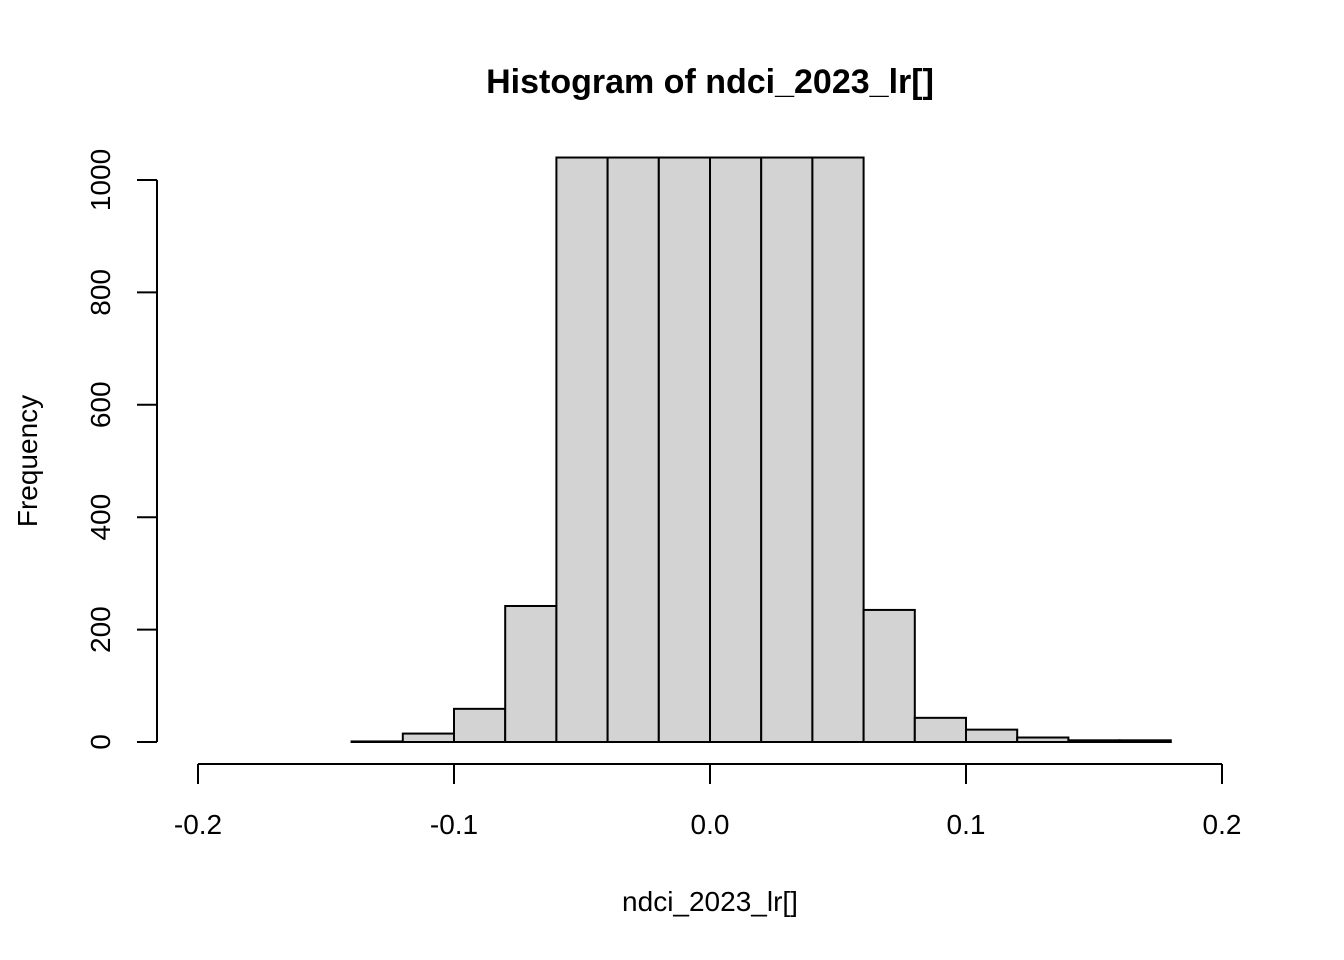 This screenshot has width=1344, height=960. What do you see at coordinates (100, 404) in the screenshot?
I see `y-tick-label: 600` at bounding box center [100, 404].